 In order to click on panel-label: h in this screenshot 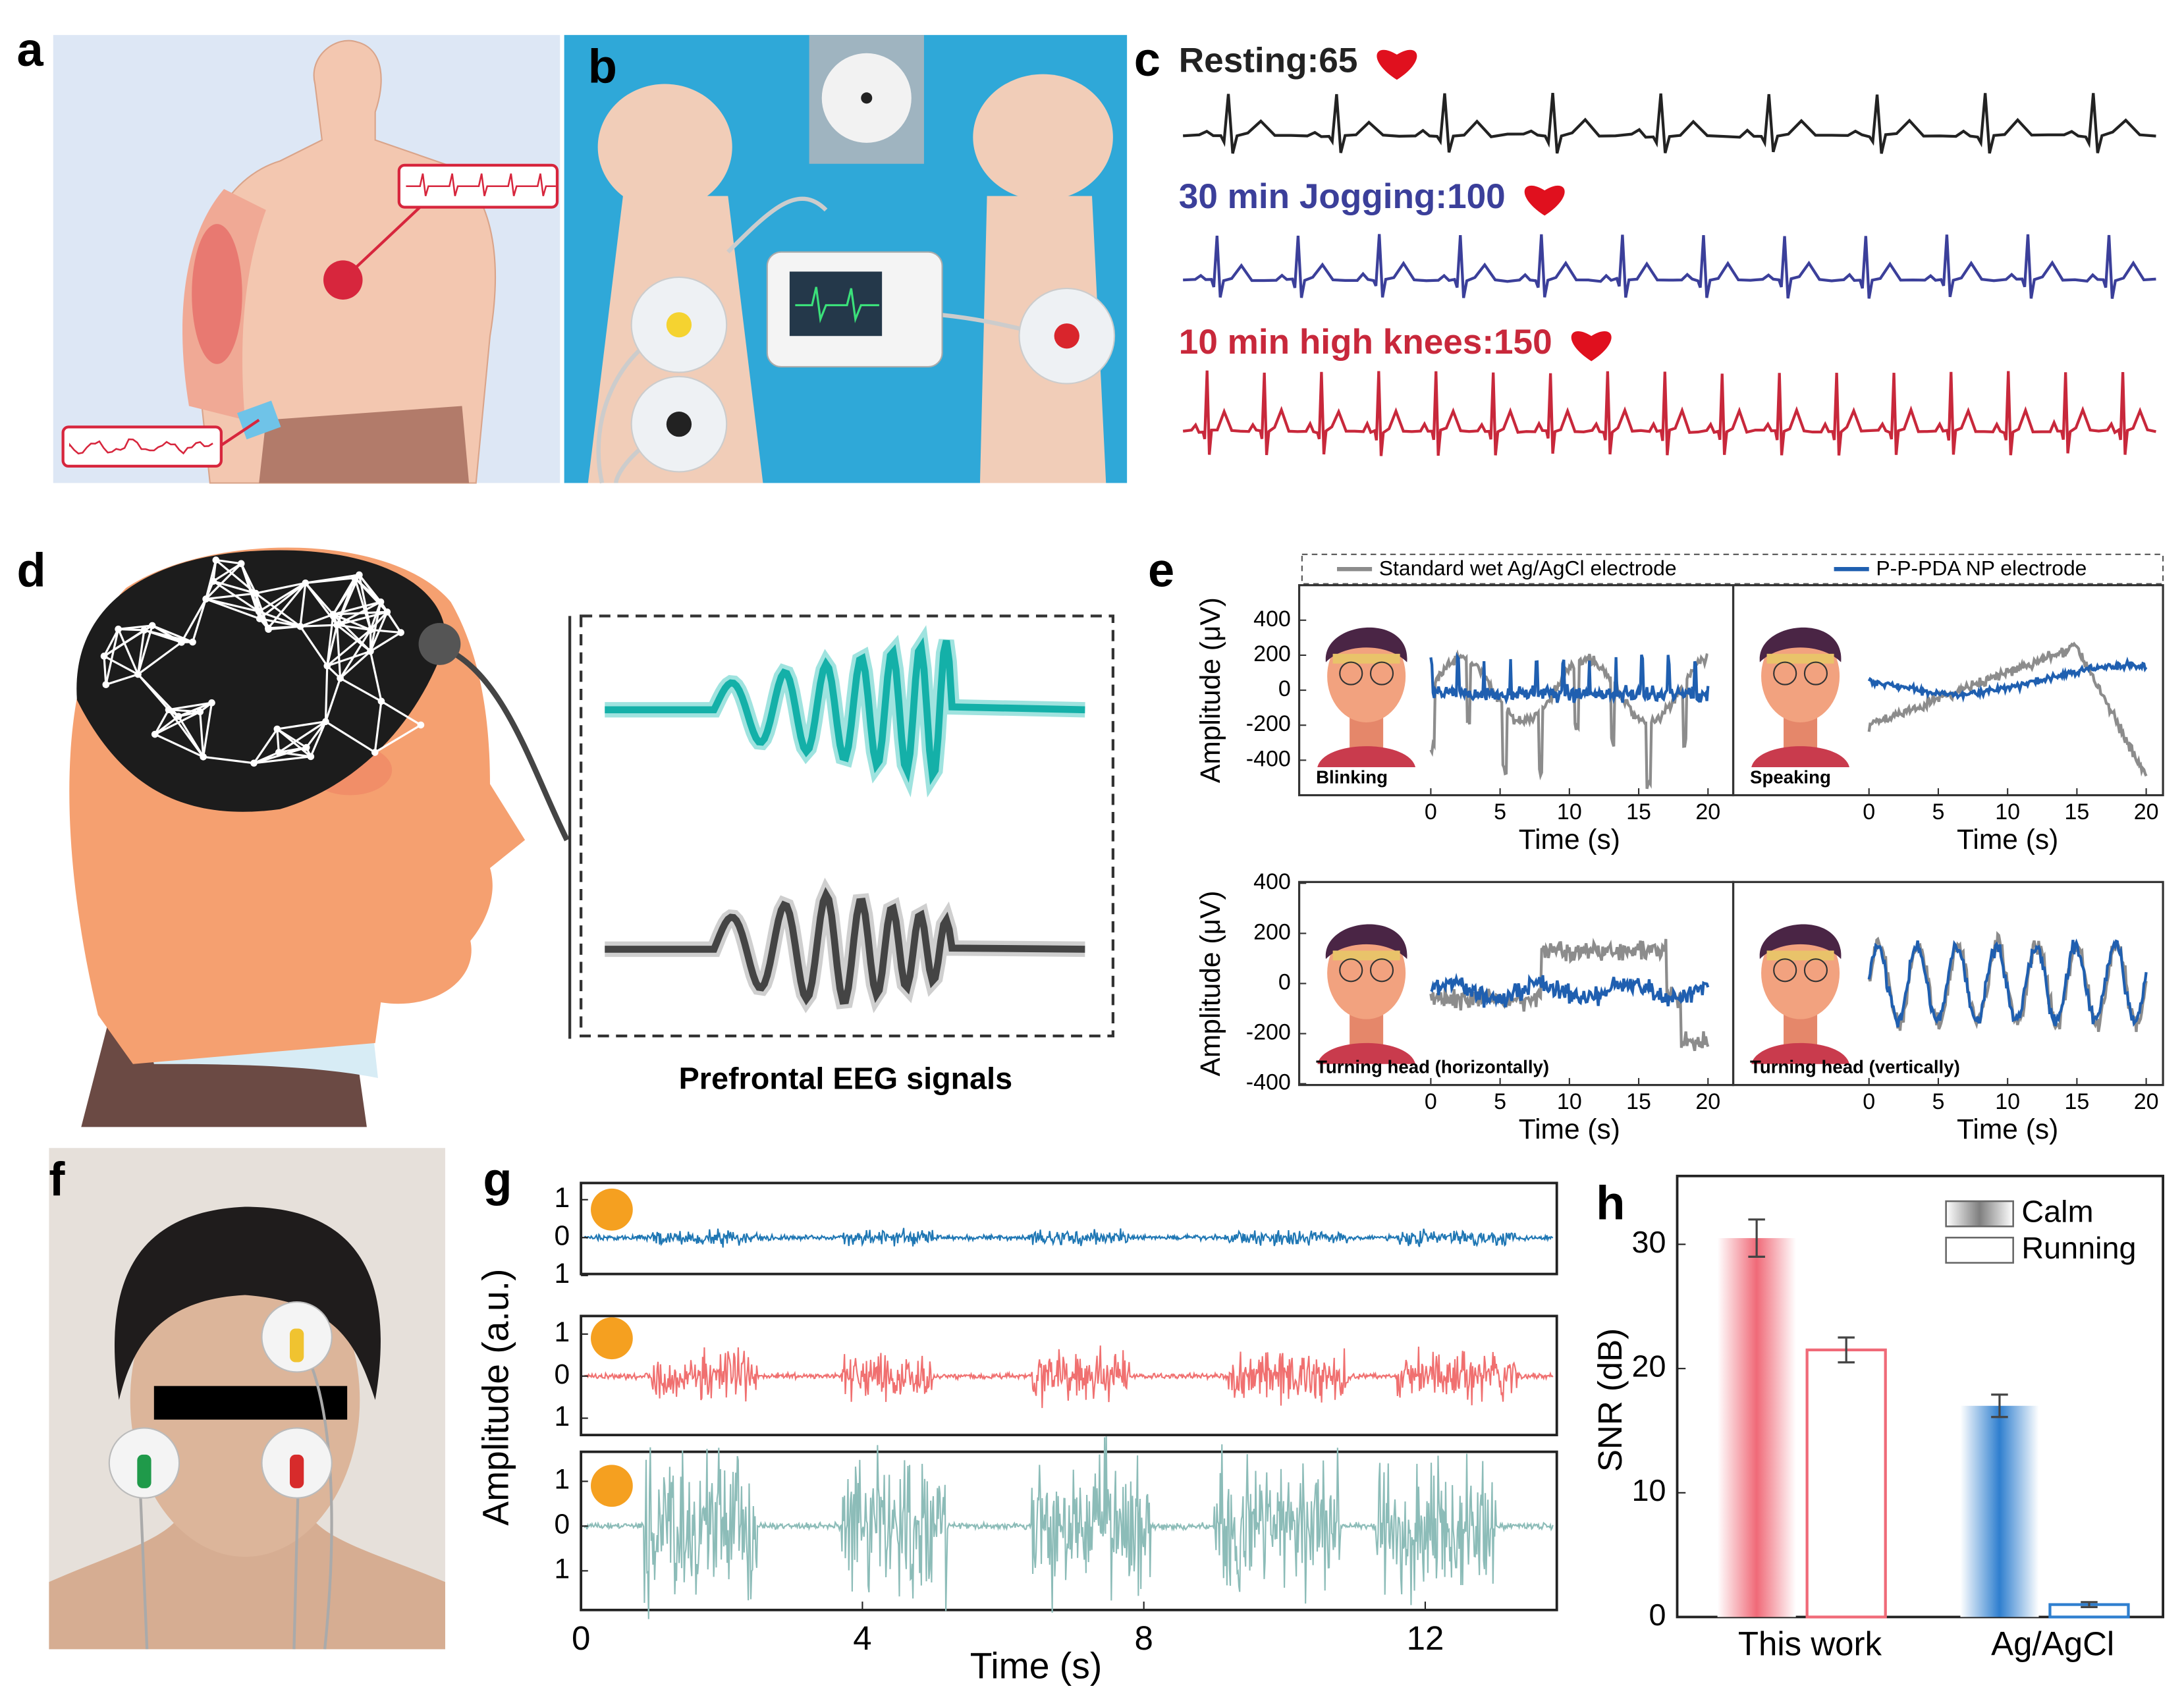, I will do `click(1610, 1204)`.